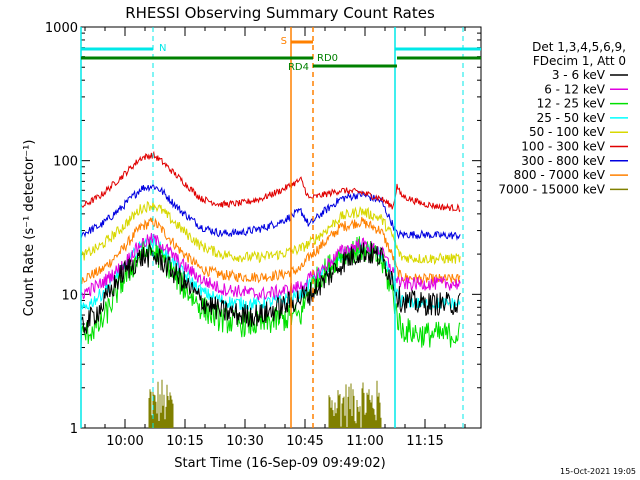  What do you see at coordinates (124, 441) in the screenshot?
I see `x-tick-label: 10:00` at bounding box center [124, 441].